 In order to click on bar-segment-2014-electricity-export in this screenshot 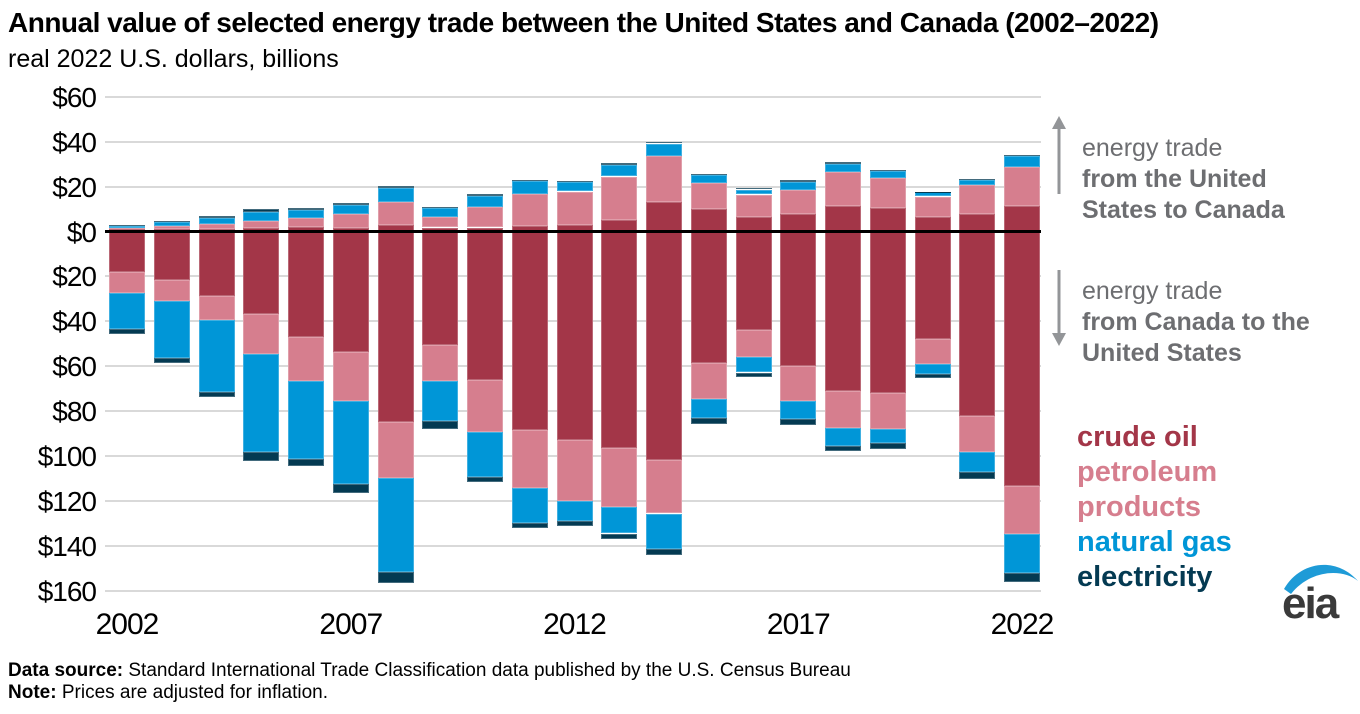, I will do `click(664, 143)`.